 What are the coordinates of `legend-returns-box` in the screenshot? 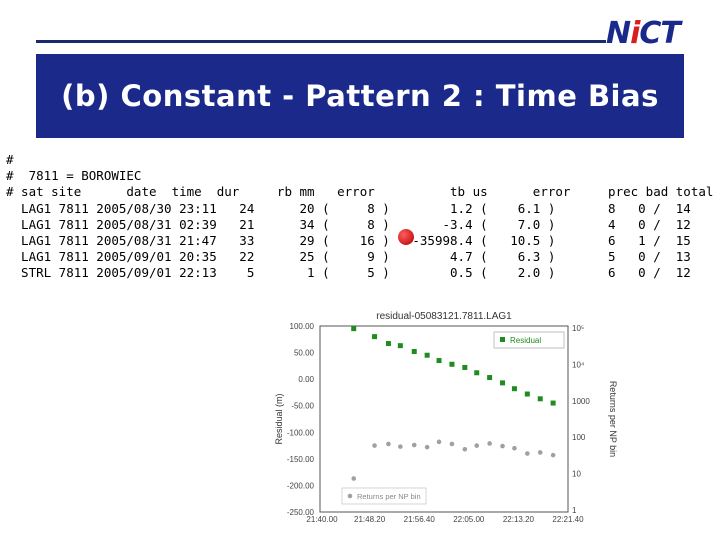 It's located at (384, 496).